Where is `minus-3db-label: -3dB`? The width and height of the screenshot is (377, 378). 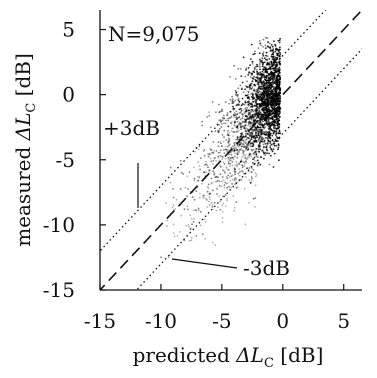 minus-3db-label: -3dB is located at coordinates (266, 268).